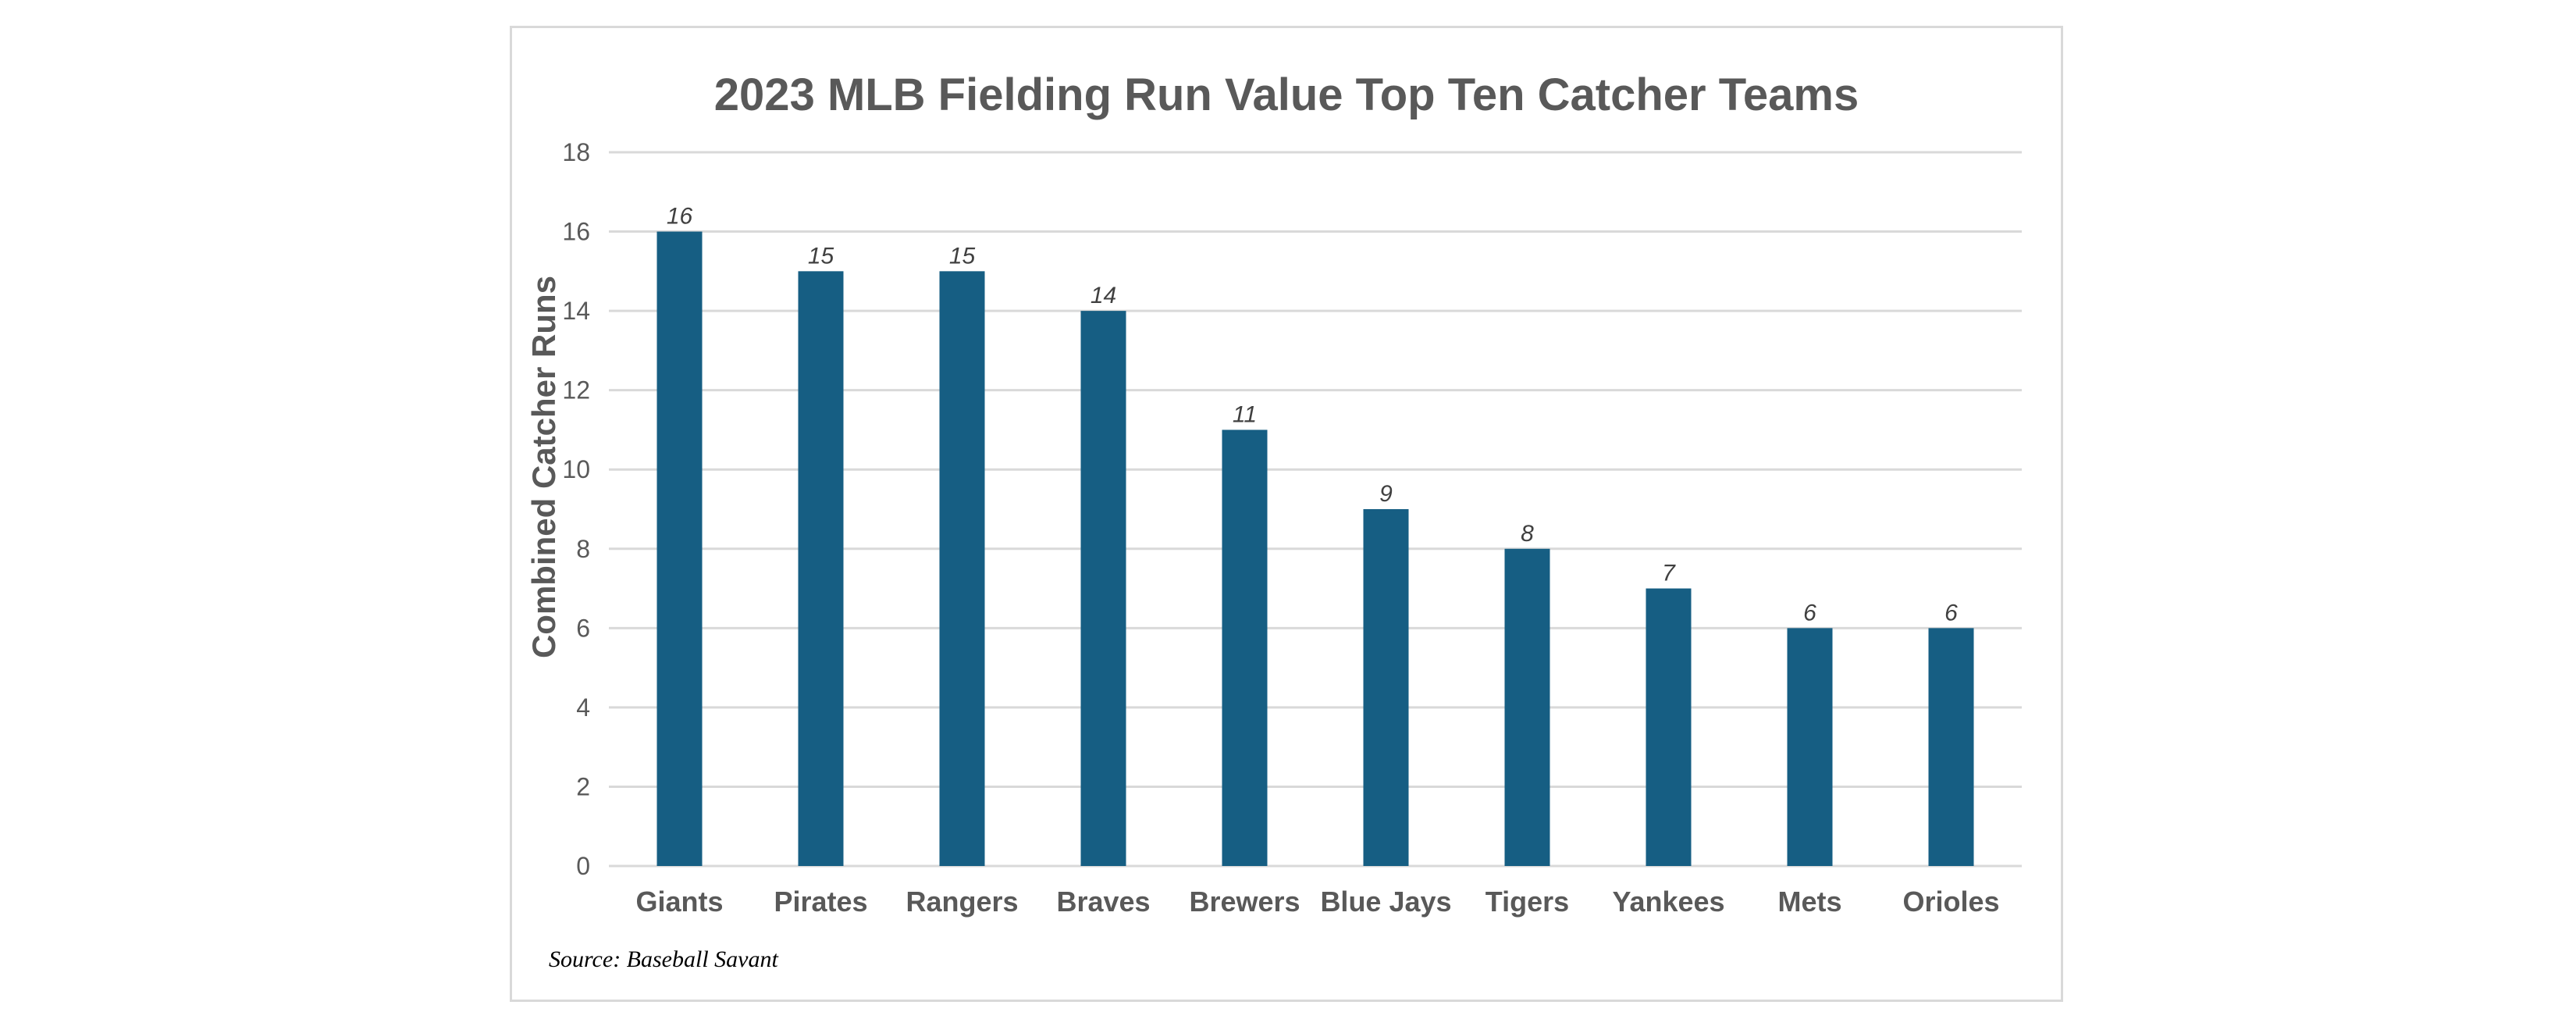 This screenshot has height=1030, width=2576. I want to click on x-tick-label: Orioles, so click(1950, 902).